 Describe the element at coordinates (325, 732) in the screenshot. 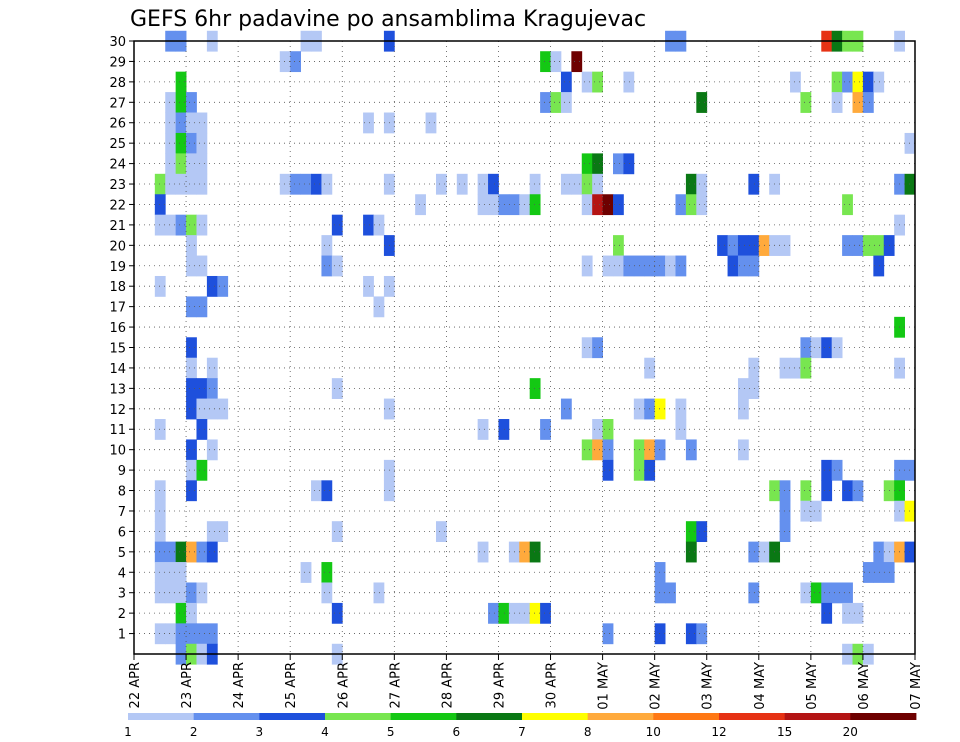

I see `legend-label: 4` at that location.